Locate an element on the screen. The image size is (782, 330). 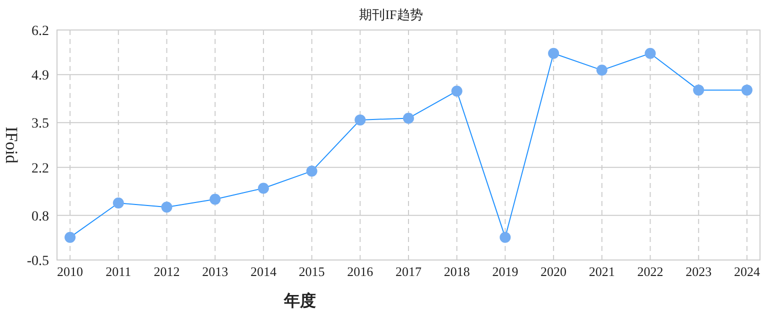
y-tick-label: 2.2 is located at coordinates (40, 168).